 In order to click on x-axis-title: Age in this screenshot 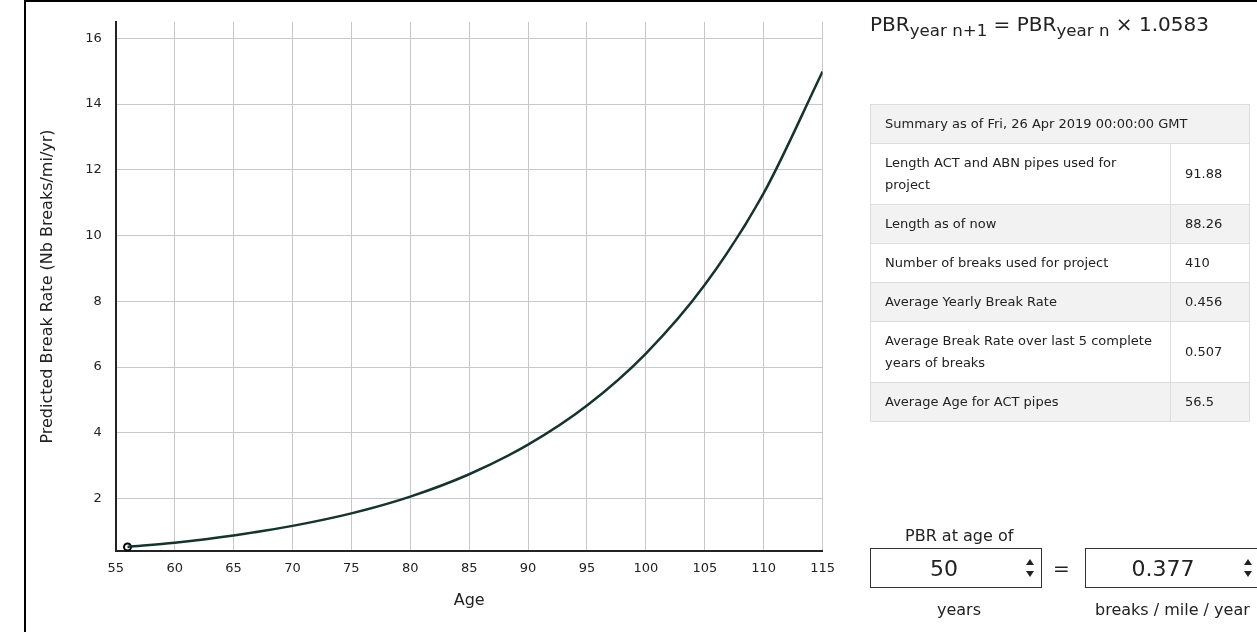, I will do `click(469, 599)`.